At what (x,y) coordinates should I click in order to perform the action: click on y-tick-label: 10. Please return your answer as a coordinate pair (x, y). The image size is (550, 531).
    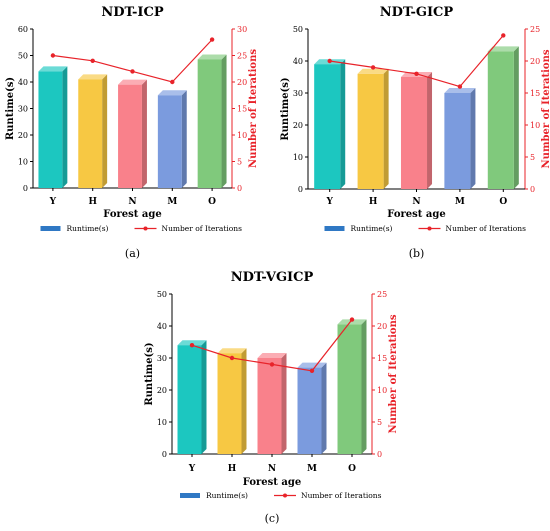
    Looking at the image, I should click on (162, 422).